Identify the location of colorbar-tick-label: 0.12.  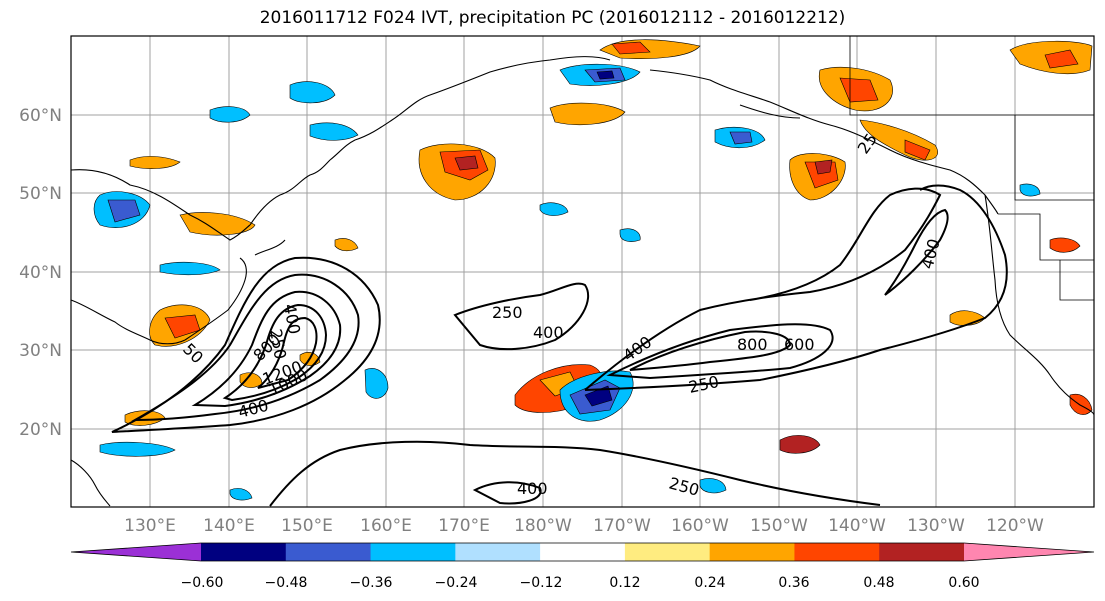
(624, 583).